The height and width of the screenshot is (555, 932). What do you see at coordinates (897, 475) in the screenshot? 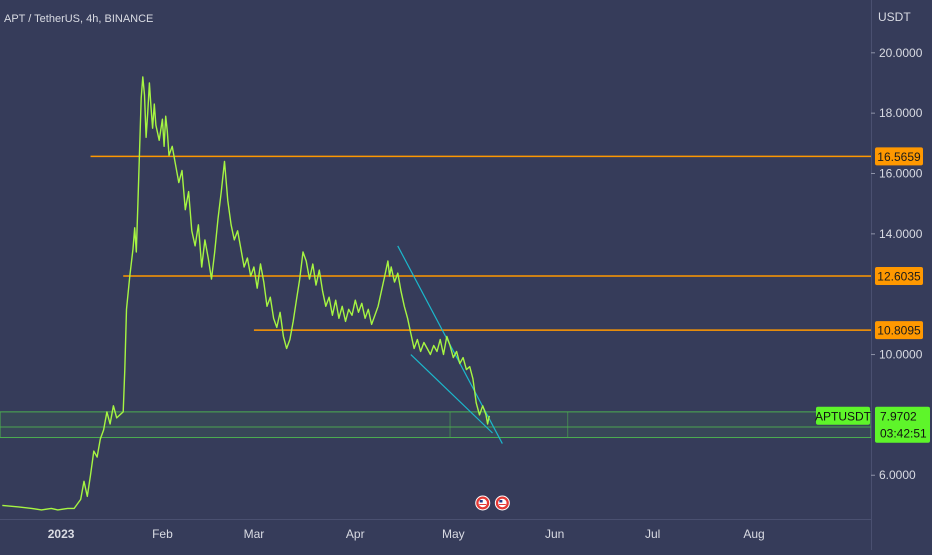
I see `price-tick-label: 6.0000` at bounding box center [897, 475].